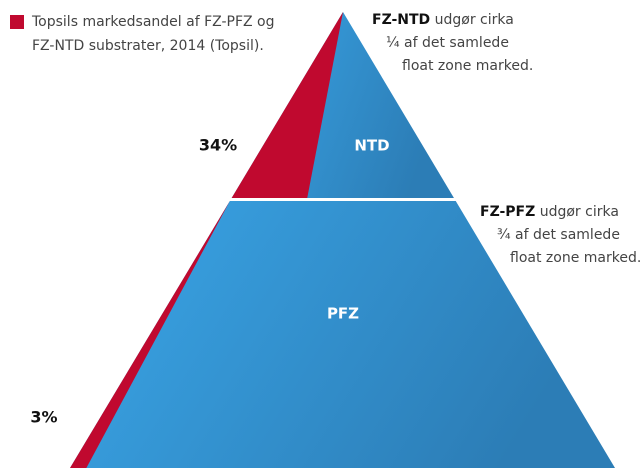  What do you see at coordinates (218, 145) in the screenshot?
I see `value-label: 34%` at bounding box center [218, 145].